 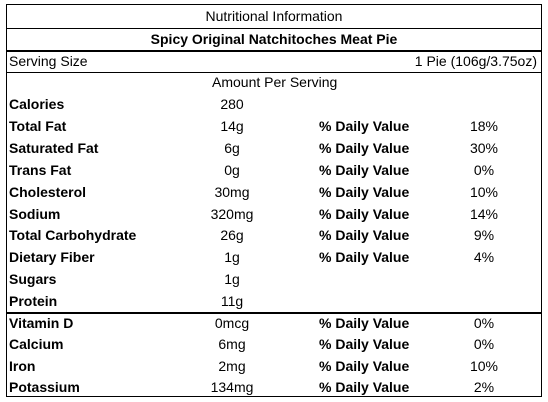 I want to click on nutrient-name: Dietary Fiber, so click(x=52, y=257).